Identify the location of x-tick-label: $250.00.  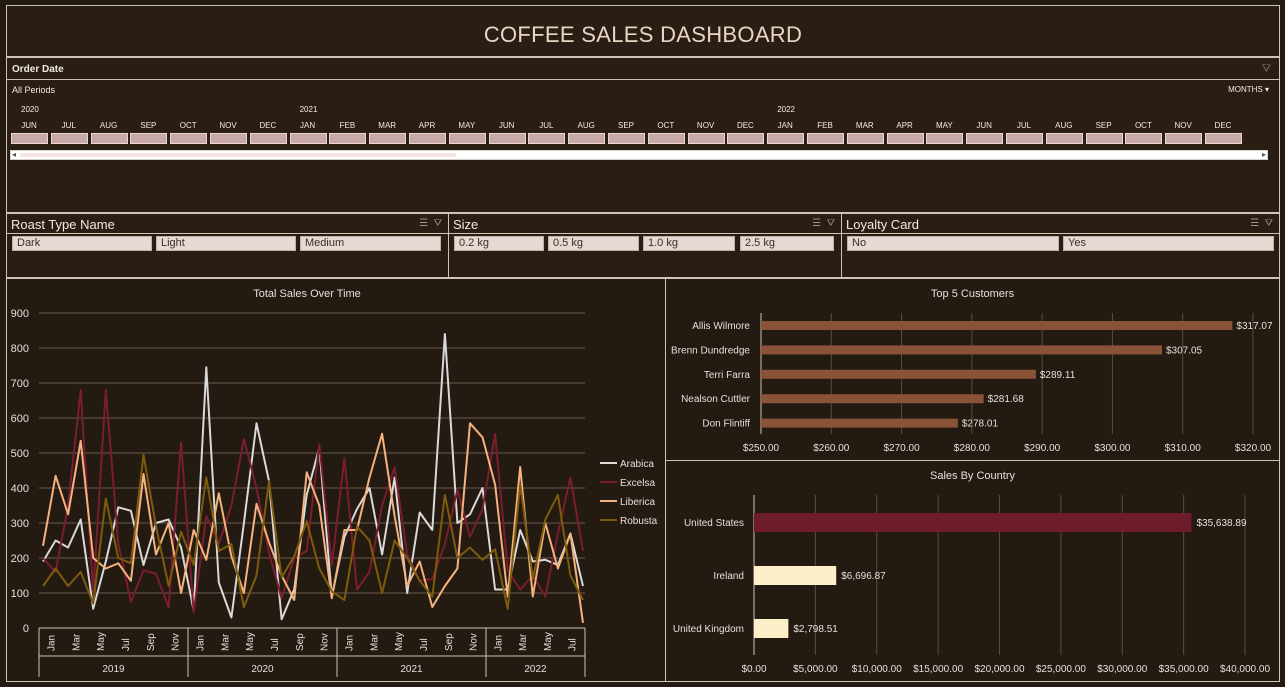
(761, 448).